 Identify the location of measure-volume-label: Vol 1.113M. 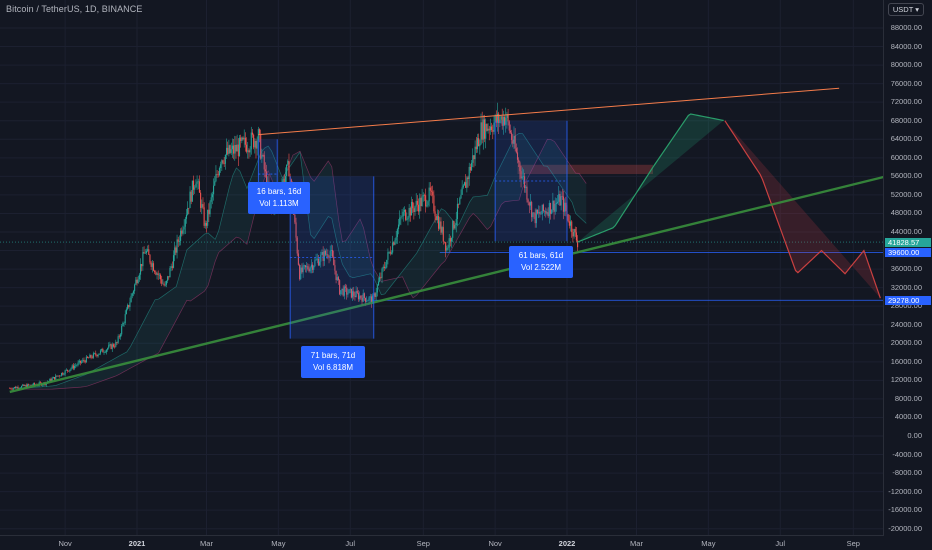
(279, 203).